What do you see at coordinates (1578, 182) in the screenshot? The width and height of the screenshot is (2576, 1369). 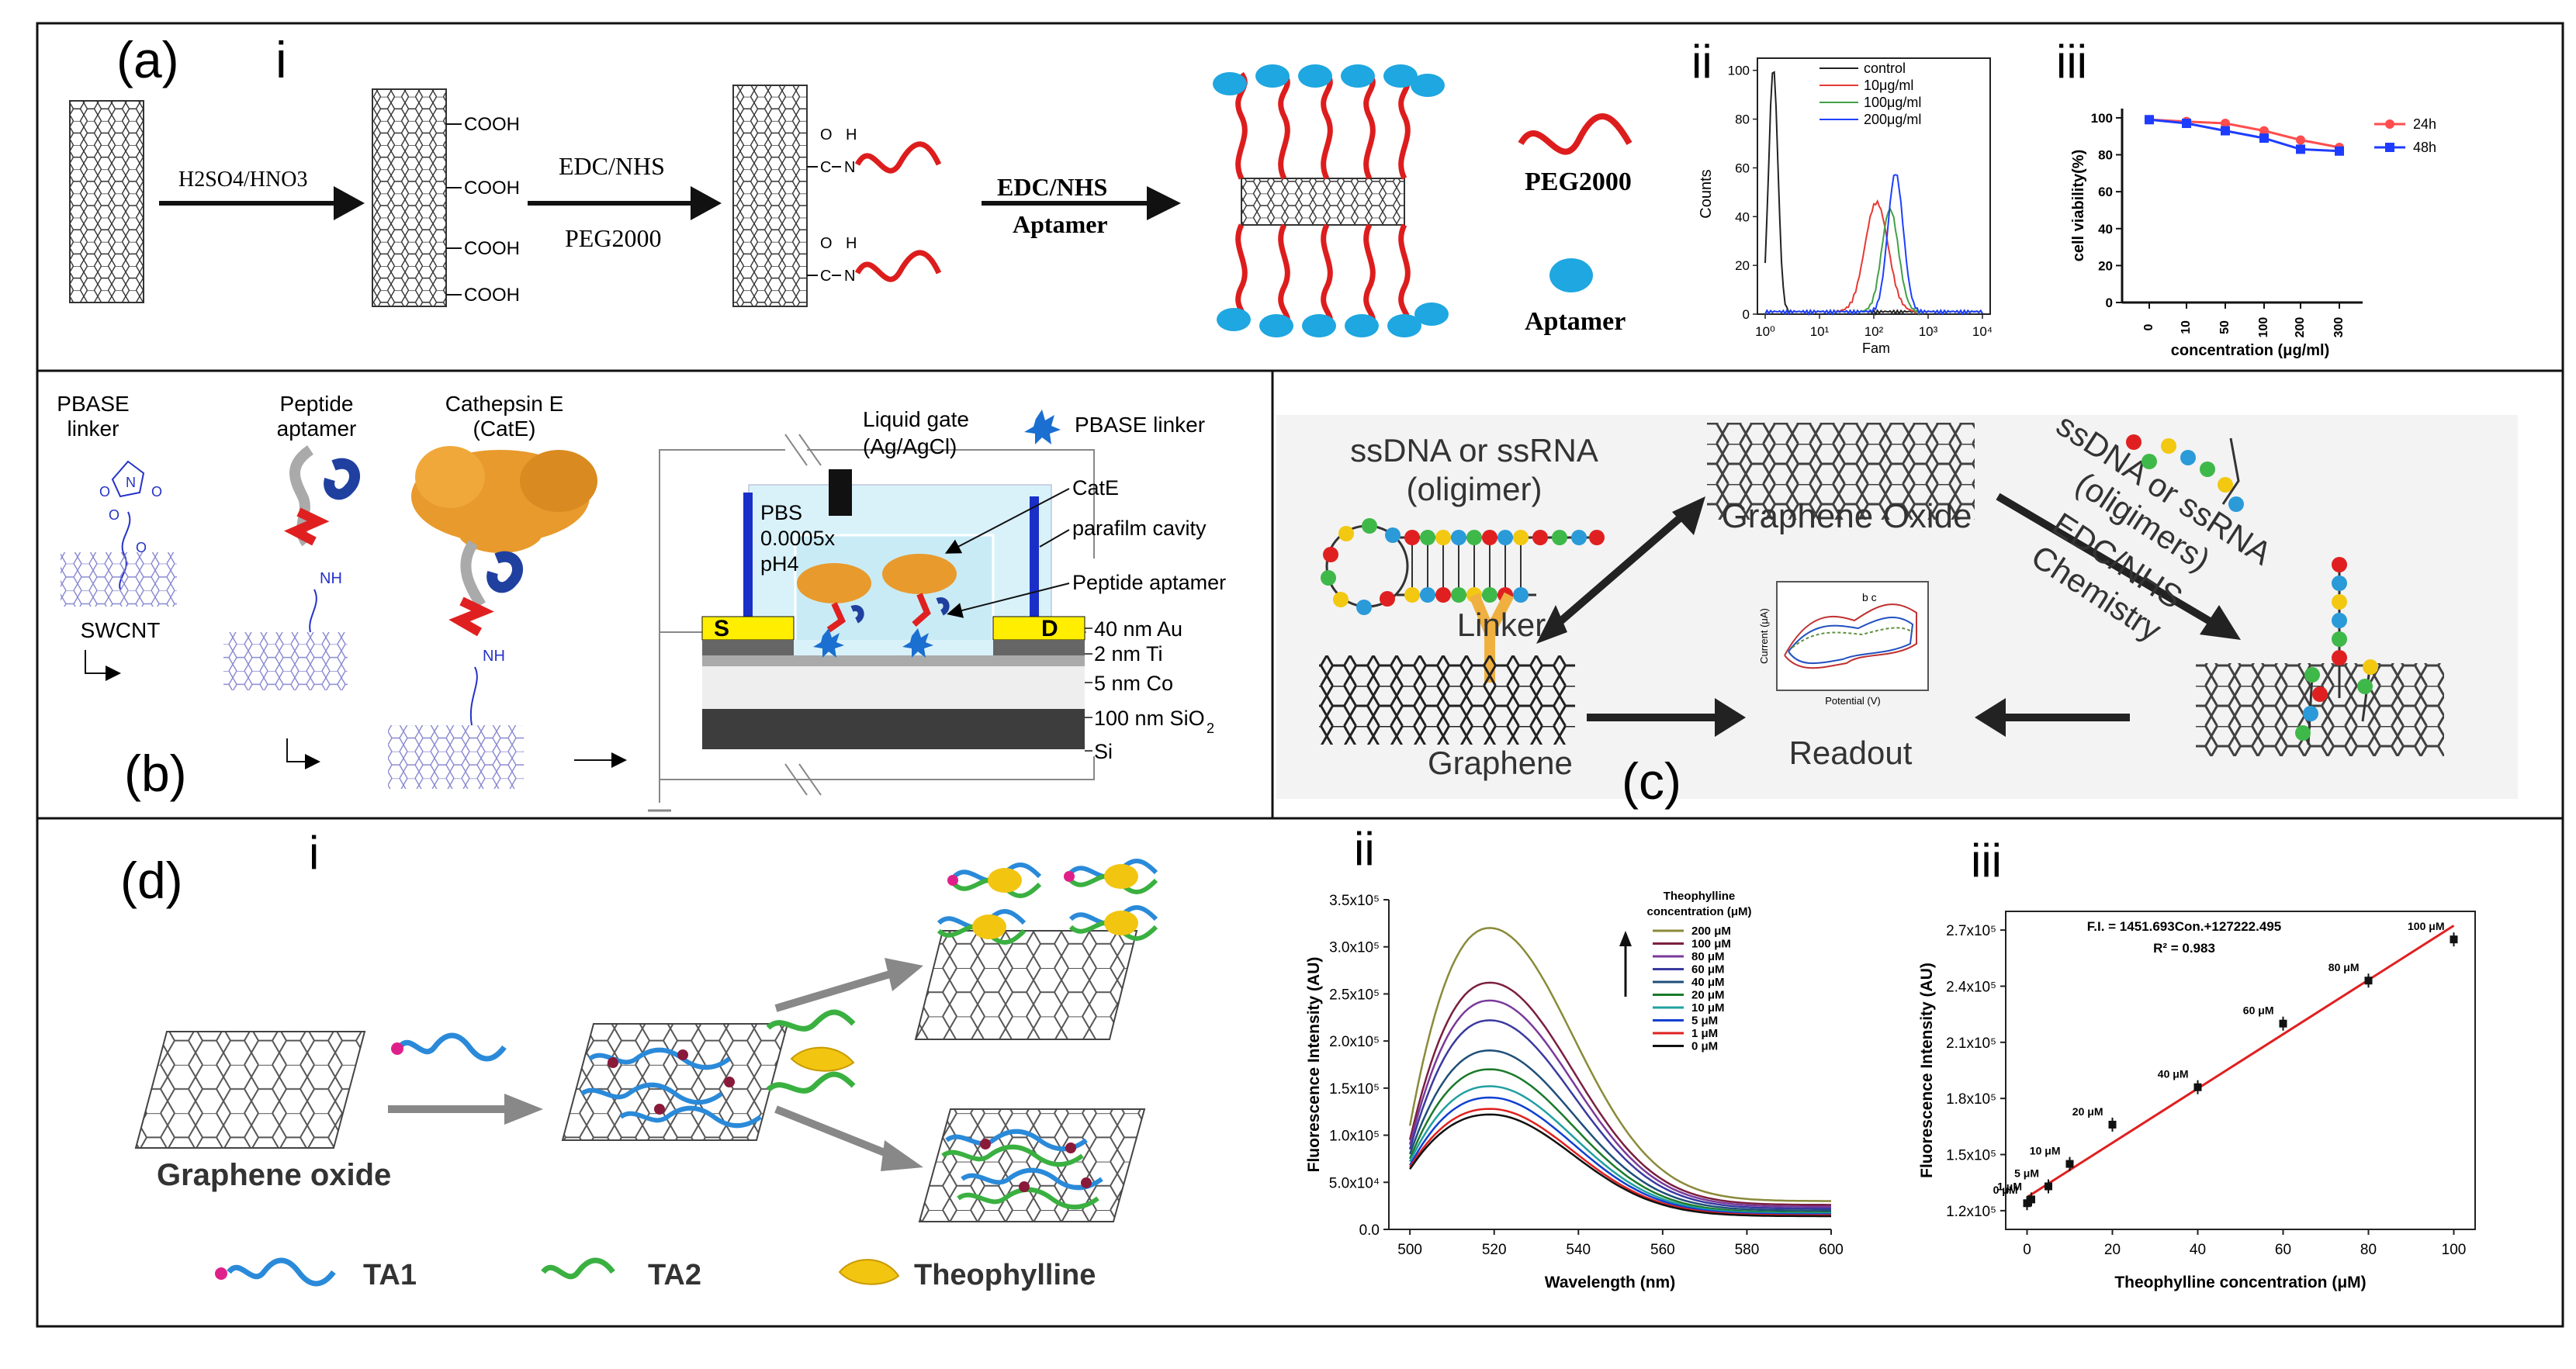 I see `legend-peg2000: PEG2000` at bounding box center [1578, 182].